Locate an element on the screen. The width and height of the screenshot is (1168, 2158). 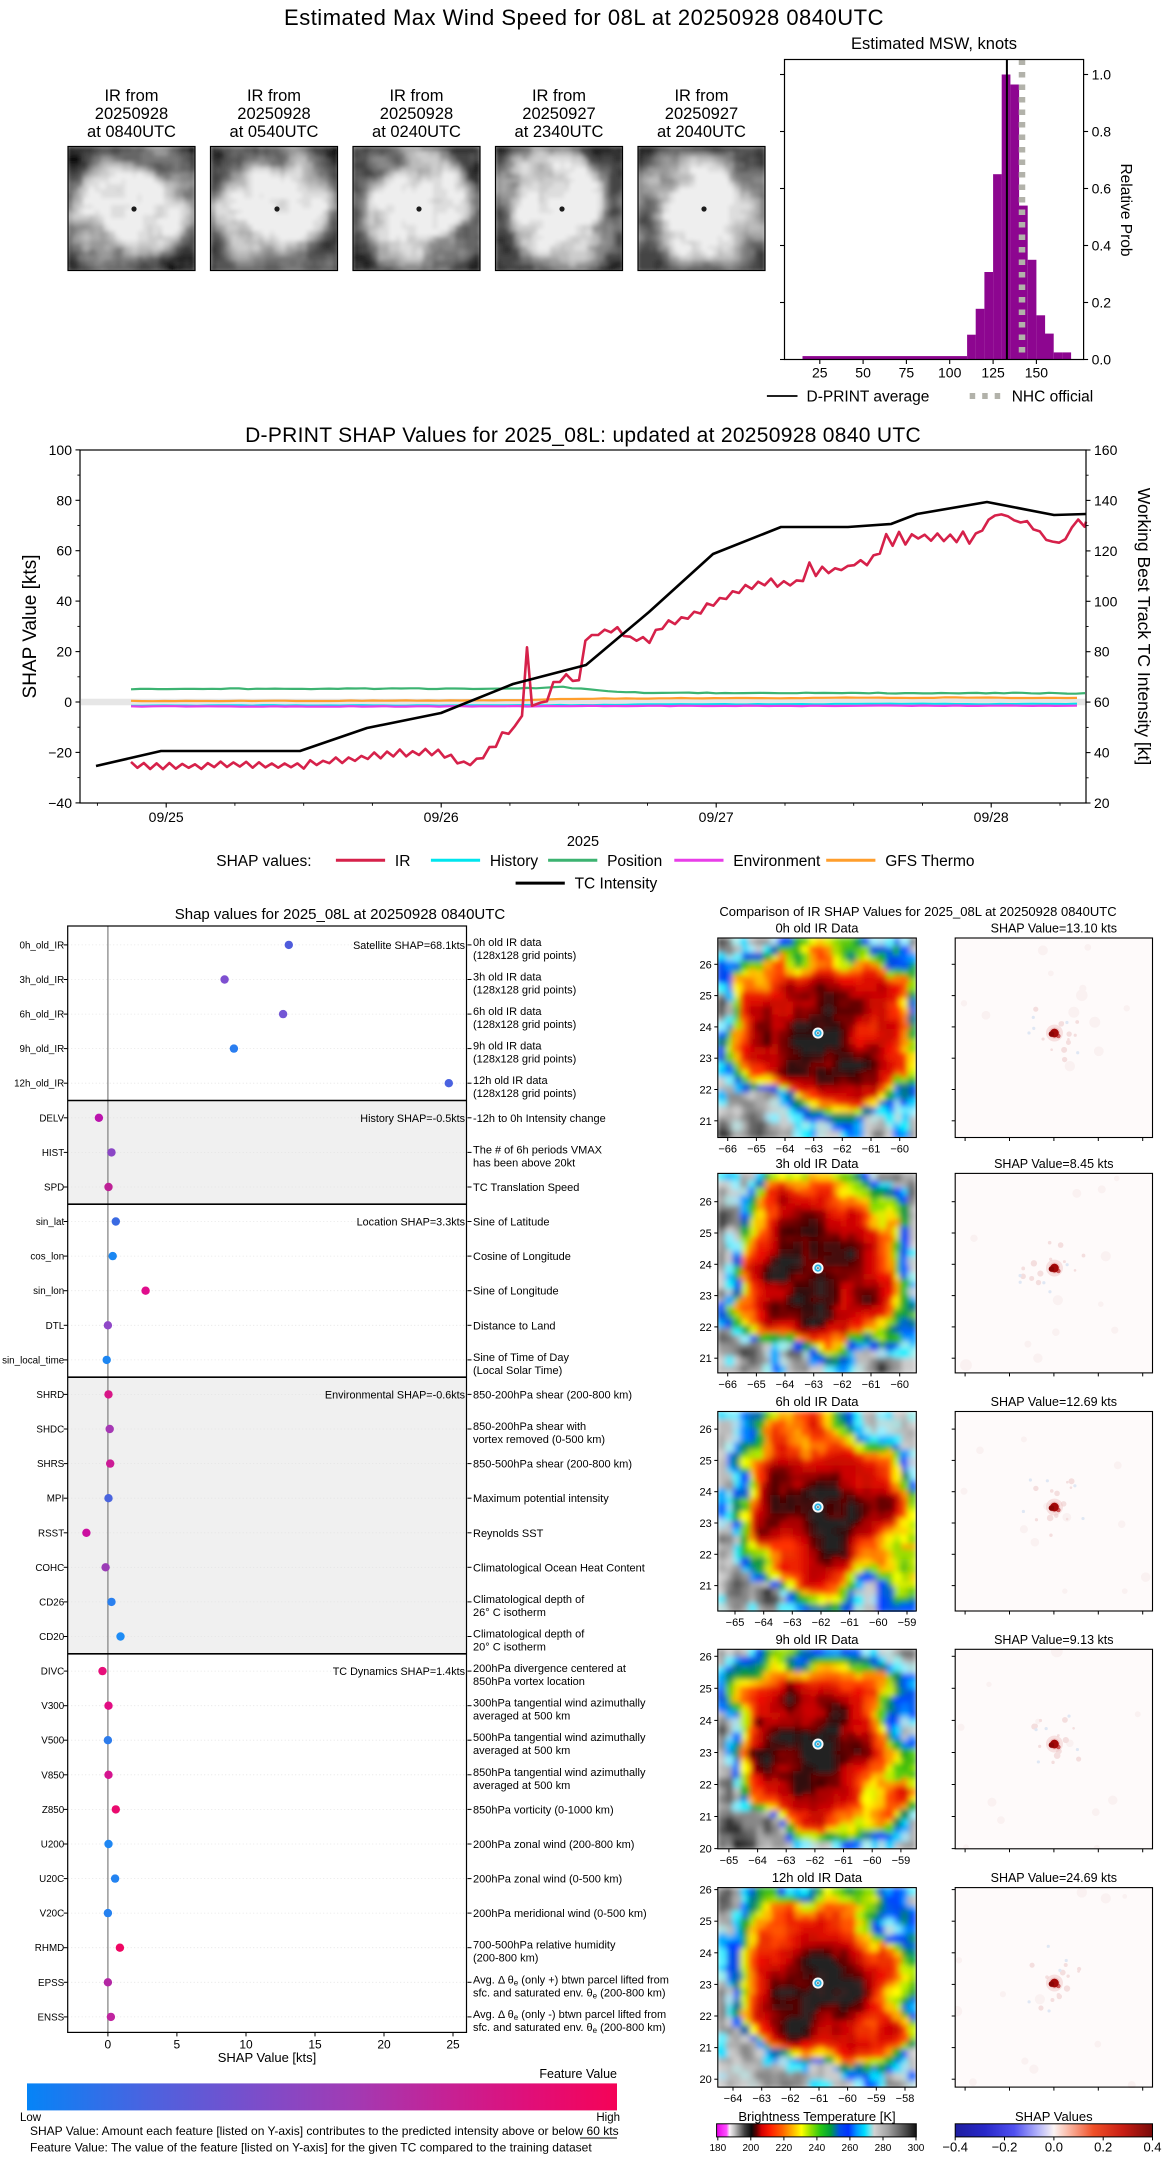
svg-text: 6h_old_IR is located at coordinates (42, 1015).